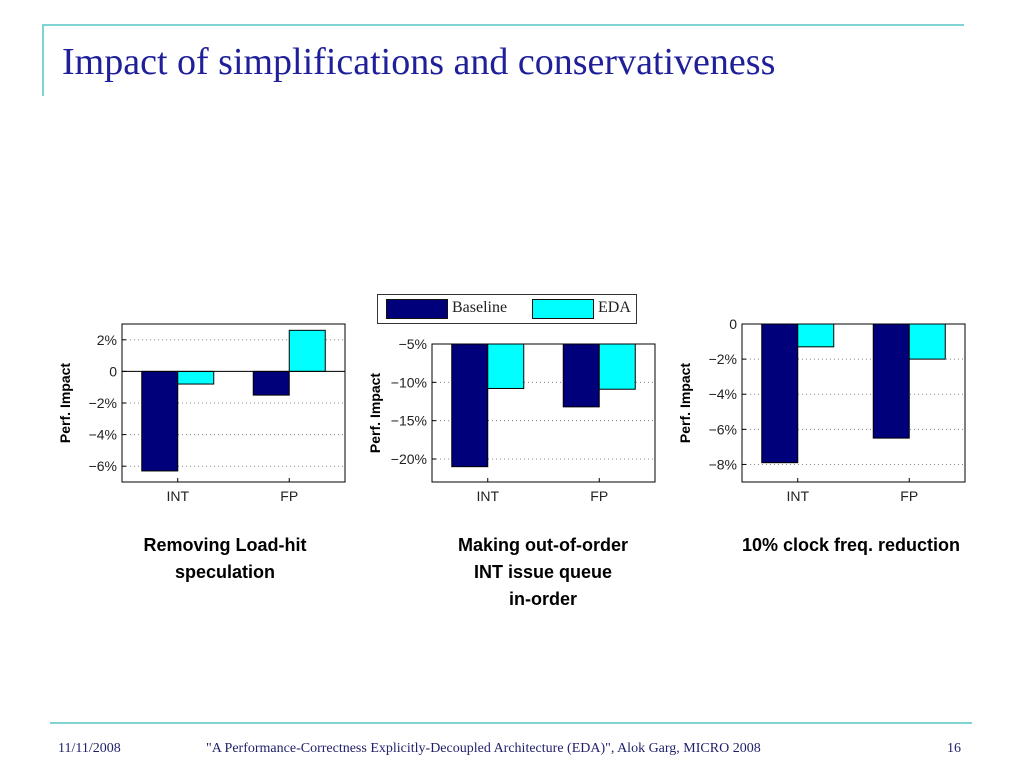 The height and width of the screenshot is (768, 1024). I want to click on caption-line: in-order, so click(542, 599).